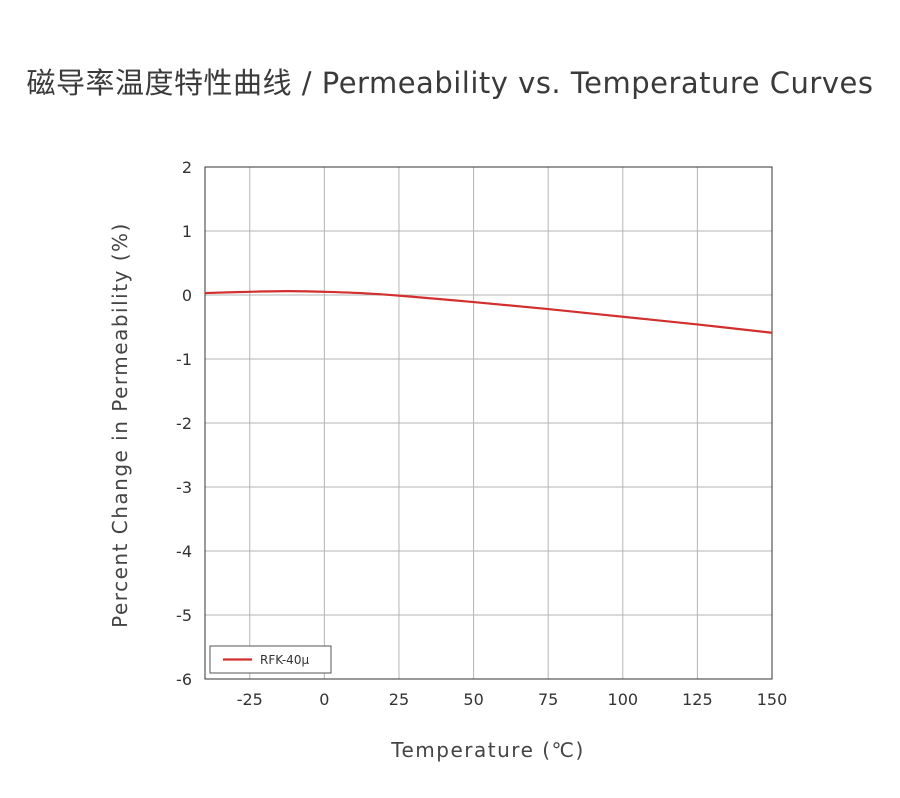 This screenshot has width=900, height=798. What do you see at coordinates (512, 699) in the screenshot?
I see `x-axis-ticks: -25 0 25 50 75 100 125 150` at bounding box center [512, 699].